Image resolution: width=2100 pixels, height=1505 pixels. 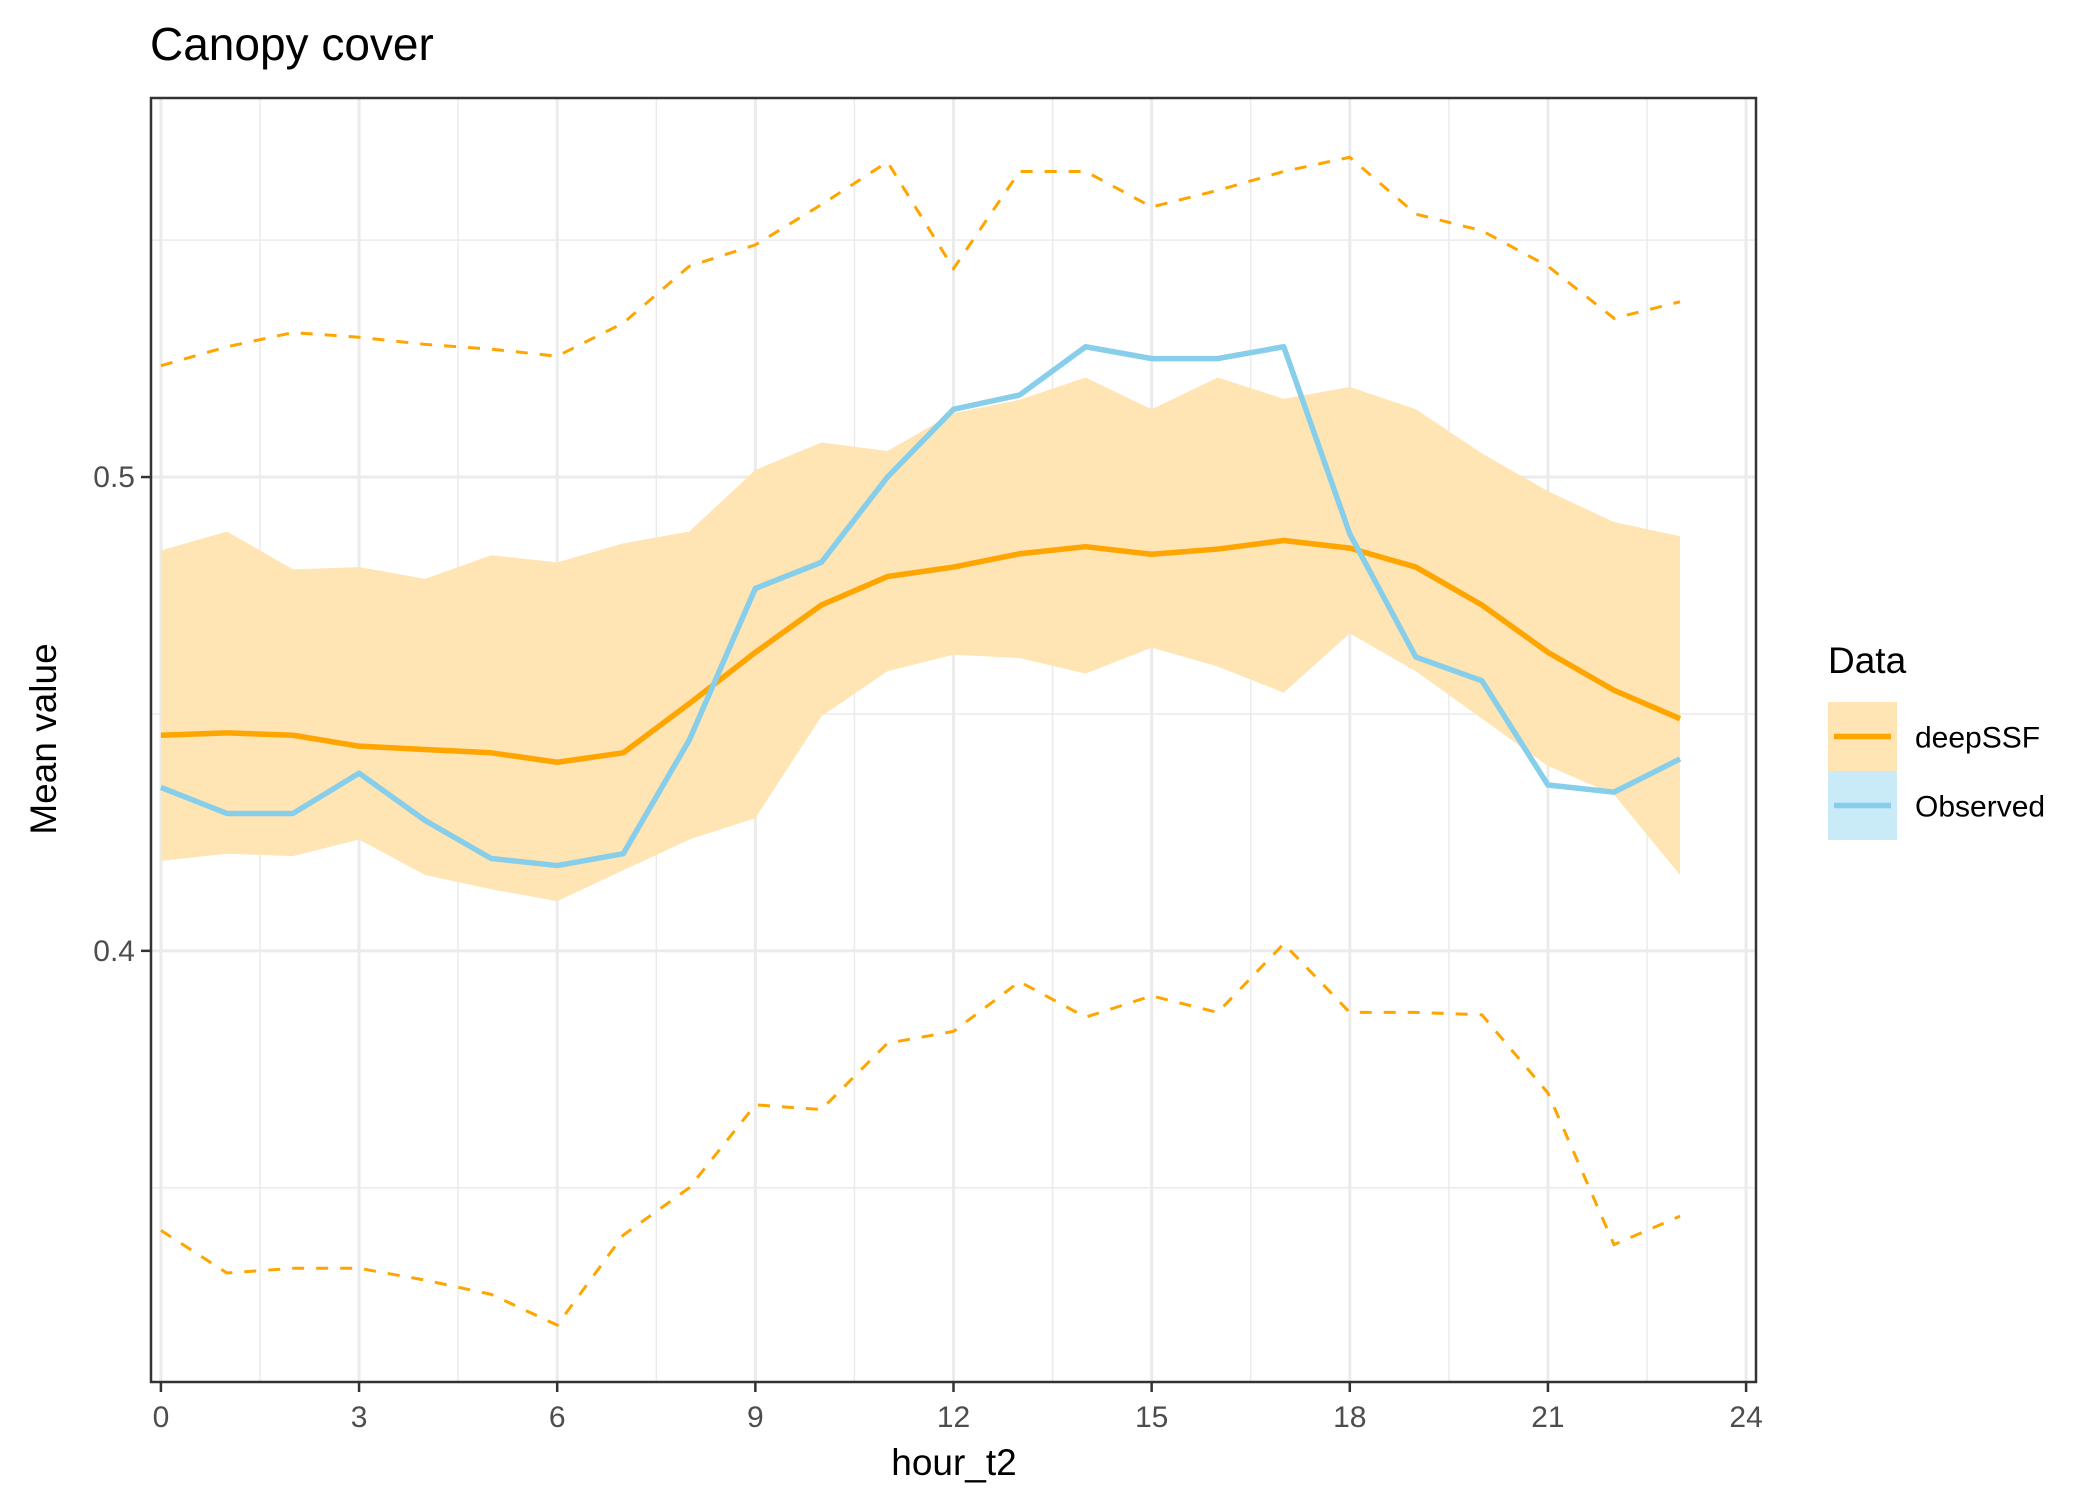 What do you see at coordinates (755, 1417) in the screenshot?
I see `x-tick-label: 9` at bounding box center [755, 1417].